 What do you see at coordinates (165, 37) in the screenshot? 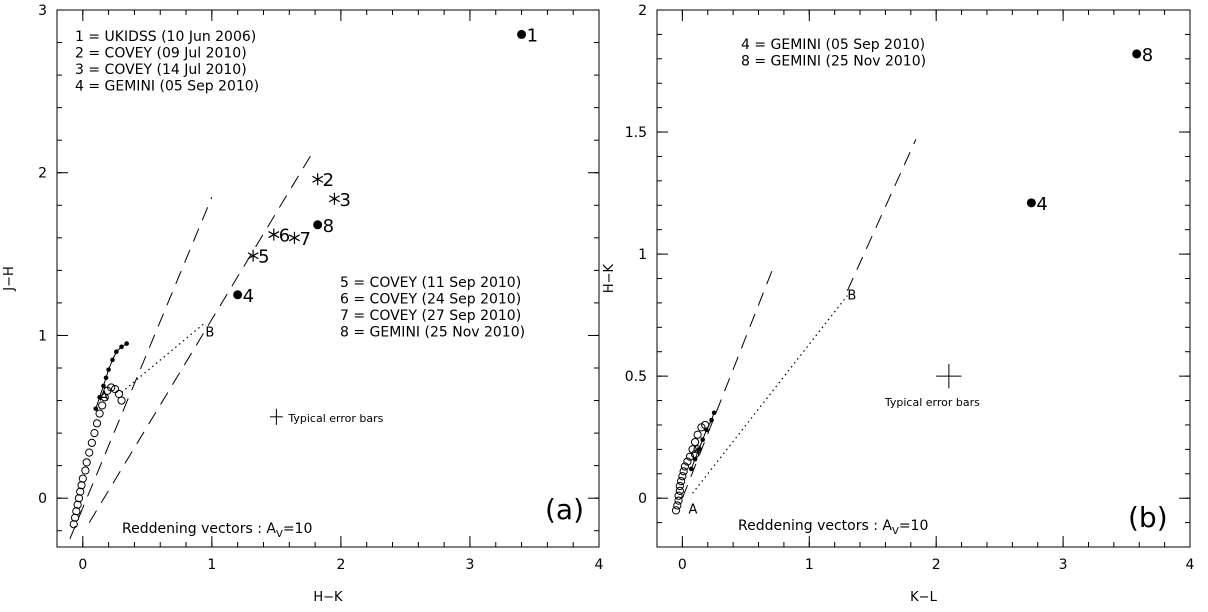
I see `legend-entry: 1 = UKIDSS (10 Jun 2006)` at bounding box center [165, 37].